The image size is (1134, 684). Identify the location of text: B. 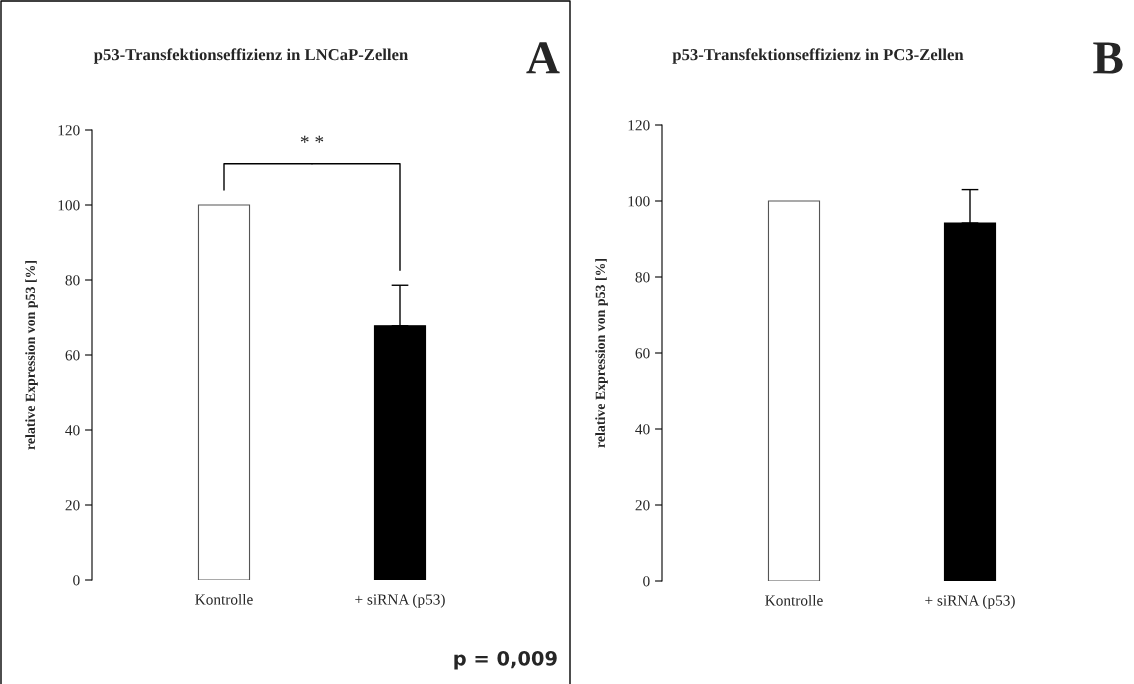
(1108, 58).